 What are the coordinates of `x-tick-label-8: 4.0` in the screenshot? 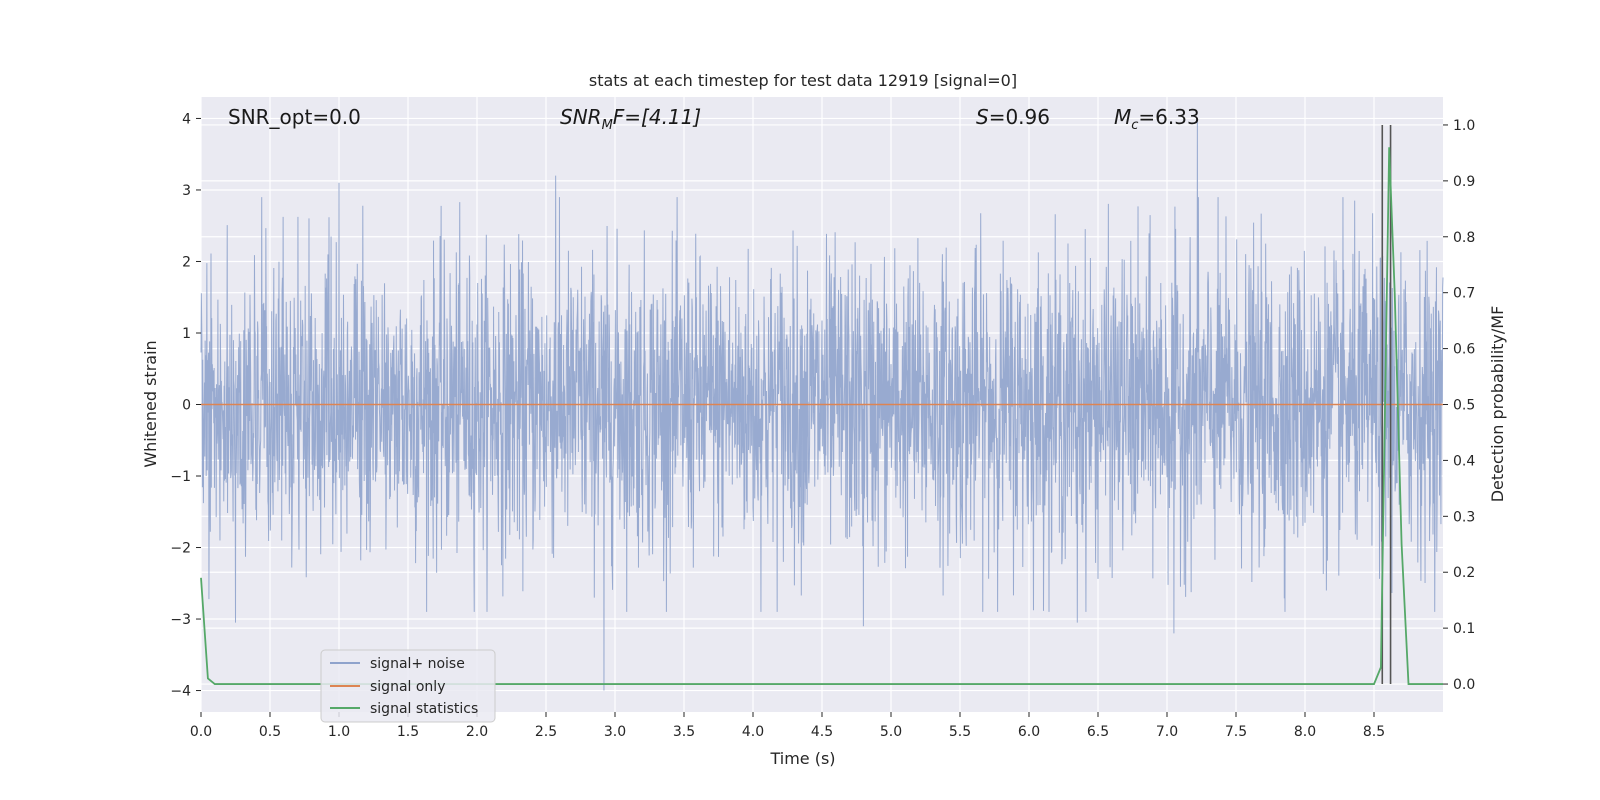 It's located at (753, 732).